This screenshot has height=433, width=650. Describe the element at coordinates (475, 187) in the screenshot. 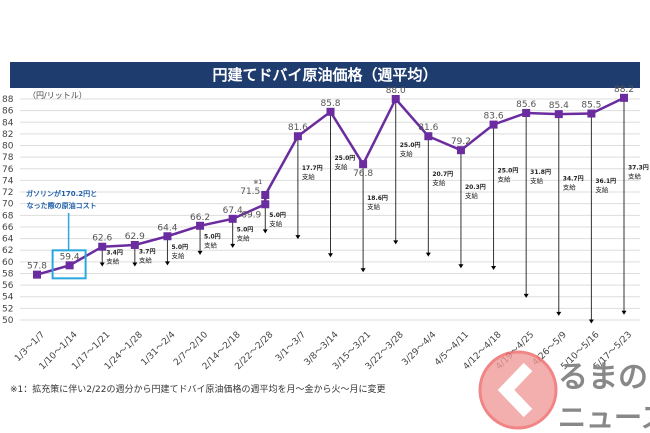

I see `subsidy-amount: 20.3円` at that location.